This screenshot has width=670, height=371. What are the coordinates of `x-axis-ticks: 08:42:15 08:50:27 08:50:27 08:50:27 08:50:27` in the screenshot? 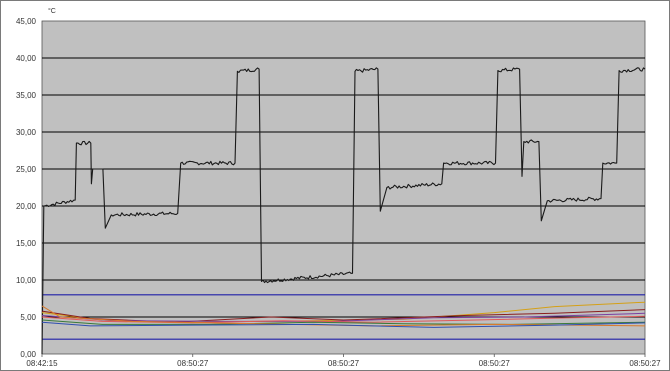 It's located at (343, 361).